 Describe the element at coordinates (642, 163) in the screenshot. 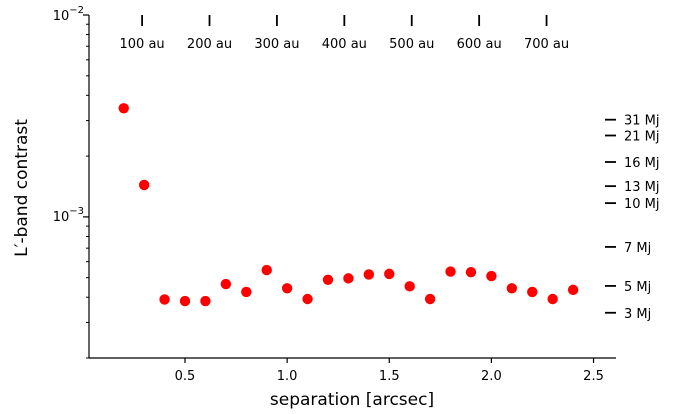

I see `right-tick-label: 16 Mj` at that location.